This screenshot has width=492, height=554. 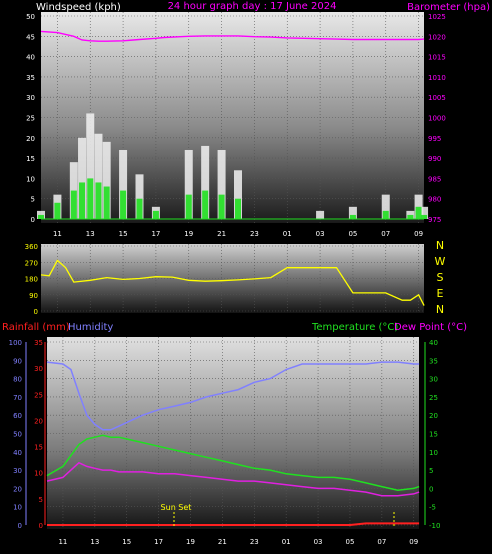 What do you see at coordinates (20, 526) in the screenshot?
I see `humidity-tick-label: 0` at bounding box center [20, 526].